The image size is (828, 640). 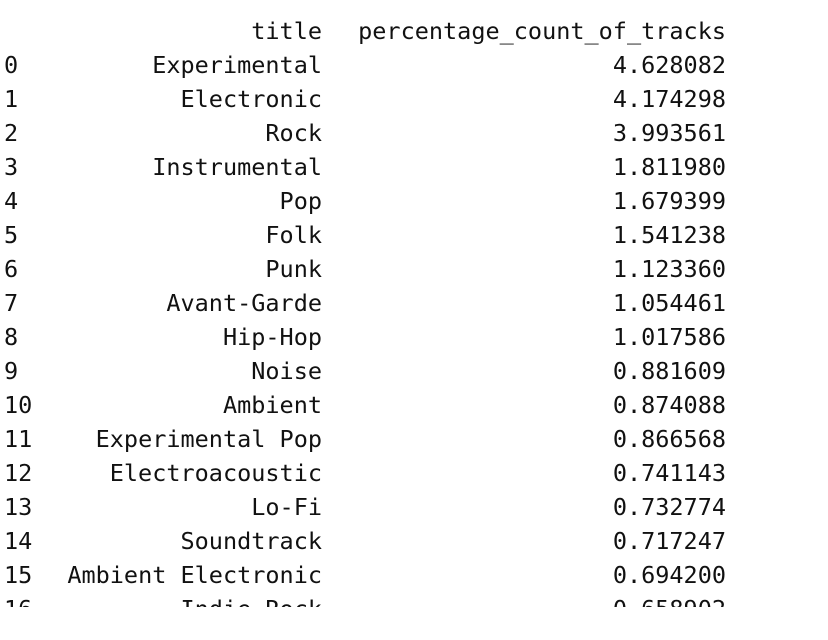 I want to click on row-title: Lo-Fi, so click(x=286, y=507).